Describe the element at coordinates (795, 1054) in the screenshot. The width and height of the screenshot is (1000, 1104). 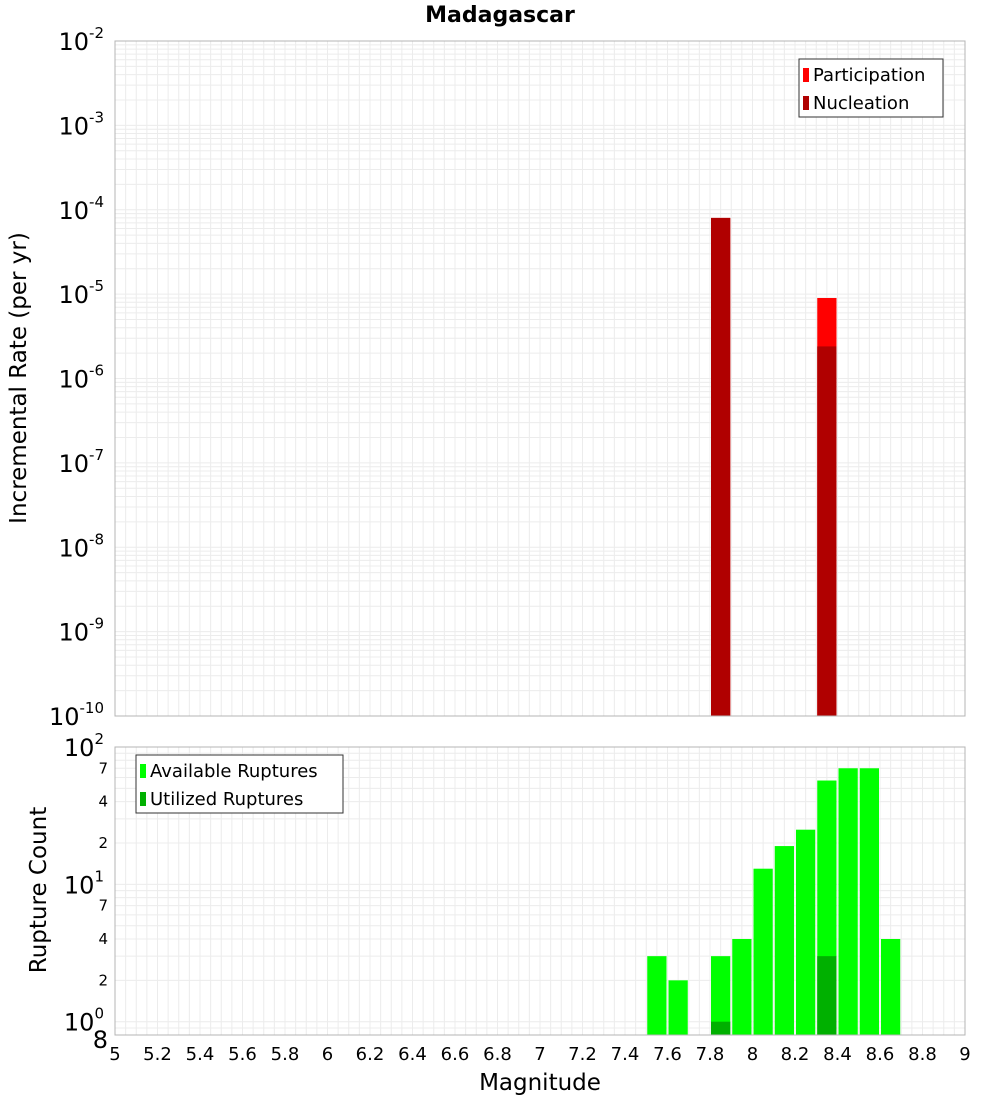
I see `x-tick-label: 8.2` at that location.